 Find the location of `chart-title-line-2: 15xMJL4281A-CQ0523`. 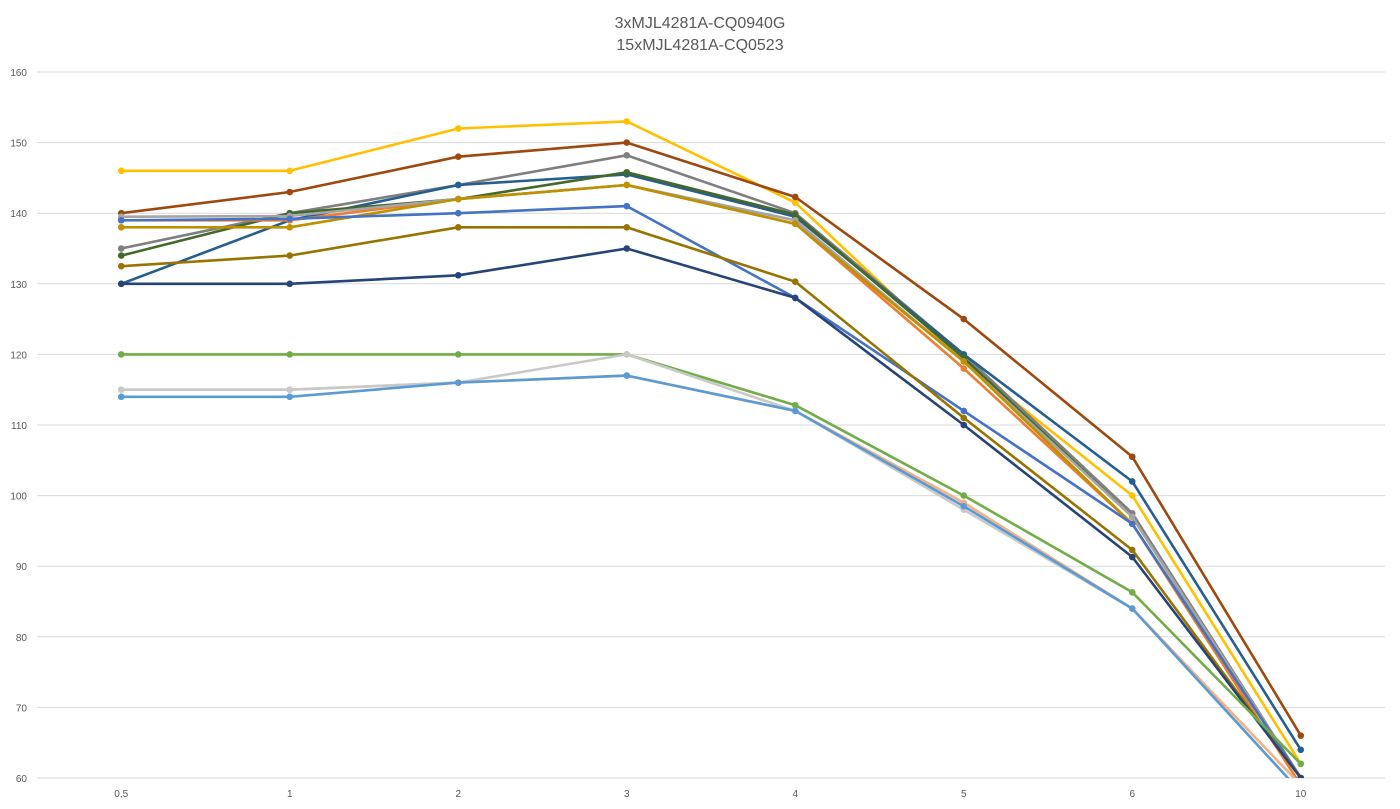

chart-title-line-2: 15xMJL4281A-CQ0523 is located at coordinates (699, 45).